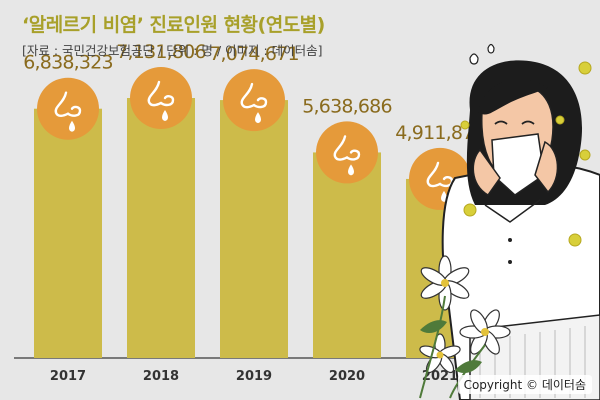  Describe the element at coordinates (68, 63) in the screenshot. I see `bar-value-label-2017: 6,838,323` at that location.